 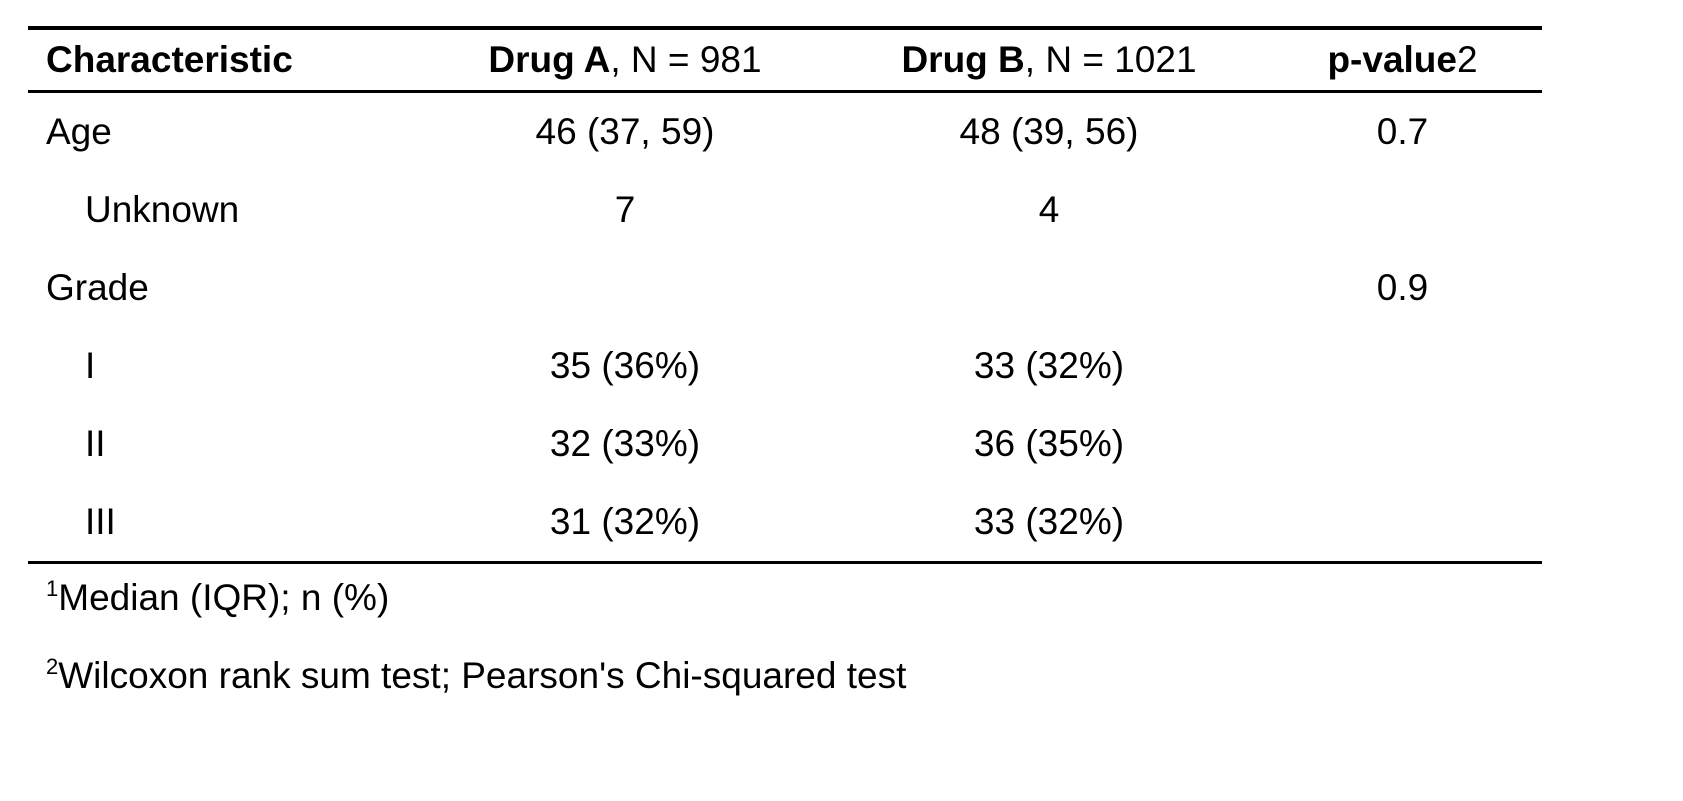 What do you see at coordinates (1049, 209) in the screenshot?
I see `drug-b-value: 4` at bounding box center [1049, 209].